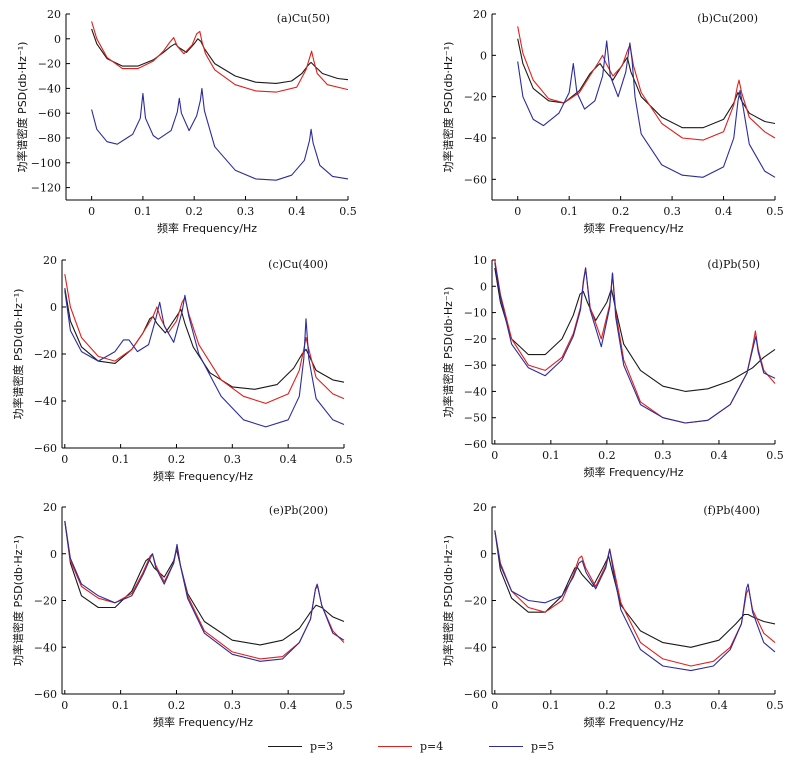  I want to click on legend-swatch-p4, so click(395, 746).